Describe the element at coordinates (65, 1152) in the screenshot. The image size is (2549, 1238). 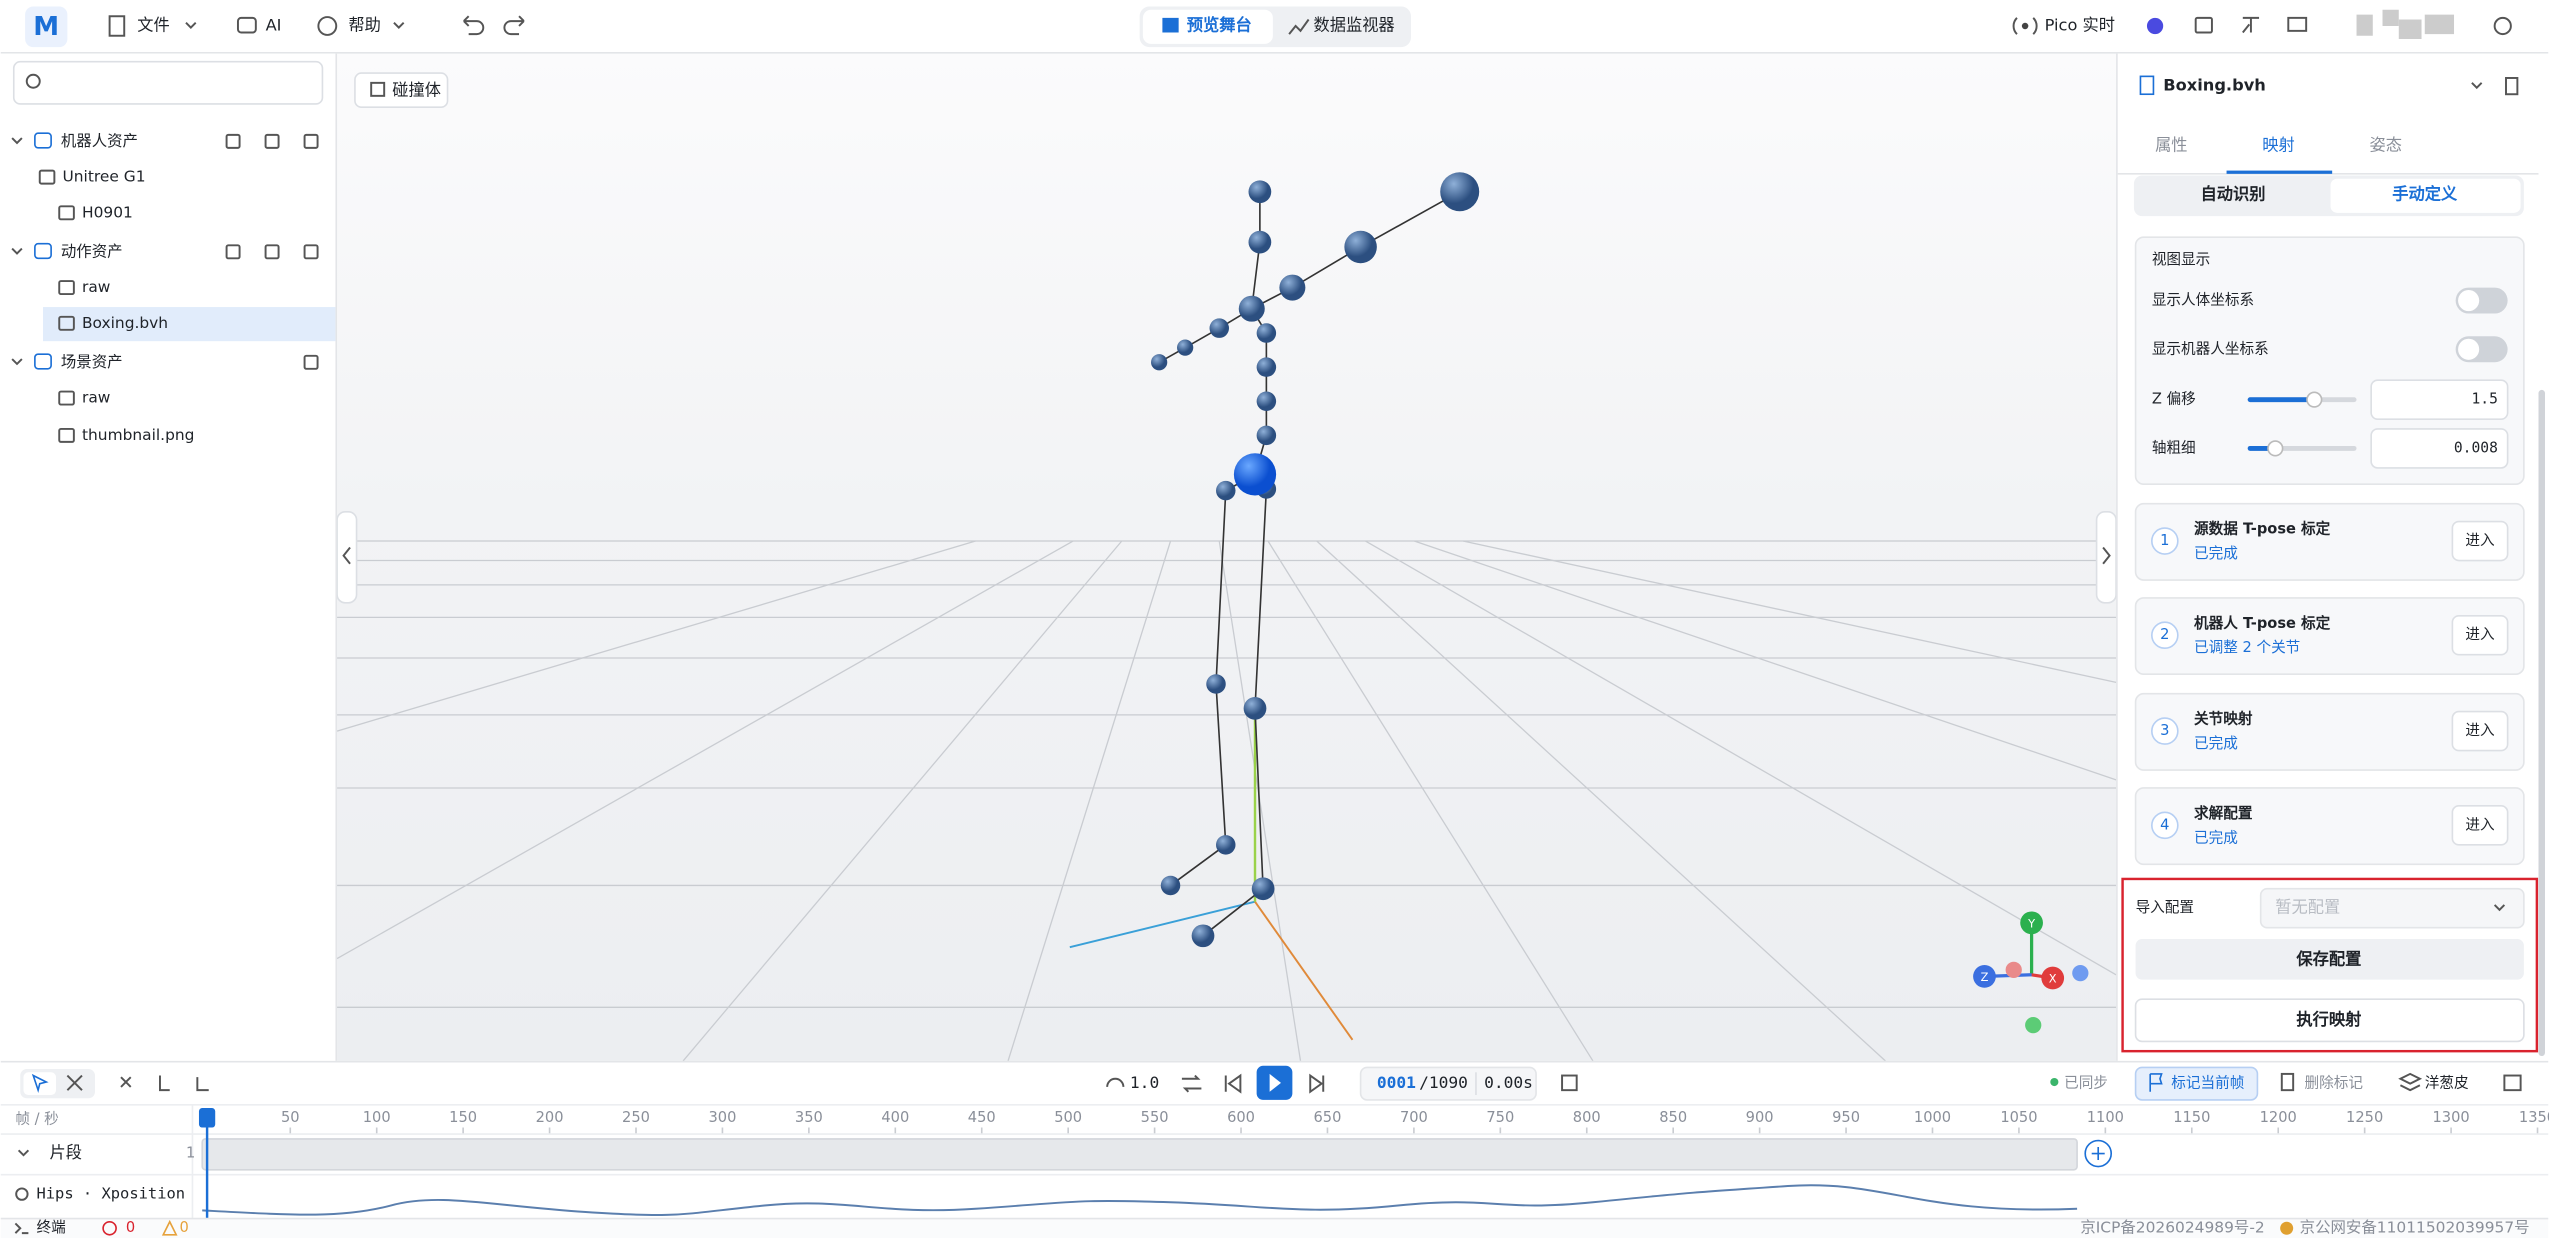
I see `track-label: 片段` at that location.